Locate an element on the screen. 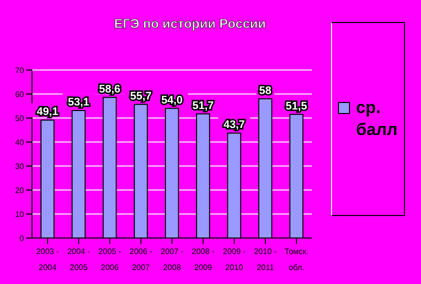 The image size is (421, 284). data-label: 58,6 is located at coordinates (109, 89).